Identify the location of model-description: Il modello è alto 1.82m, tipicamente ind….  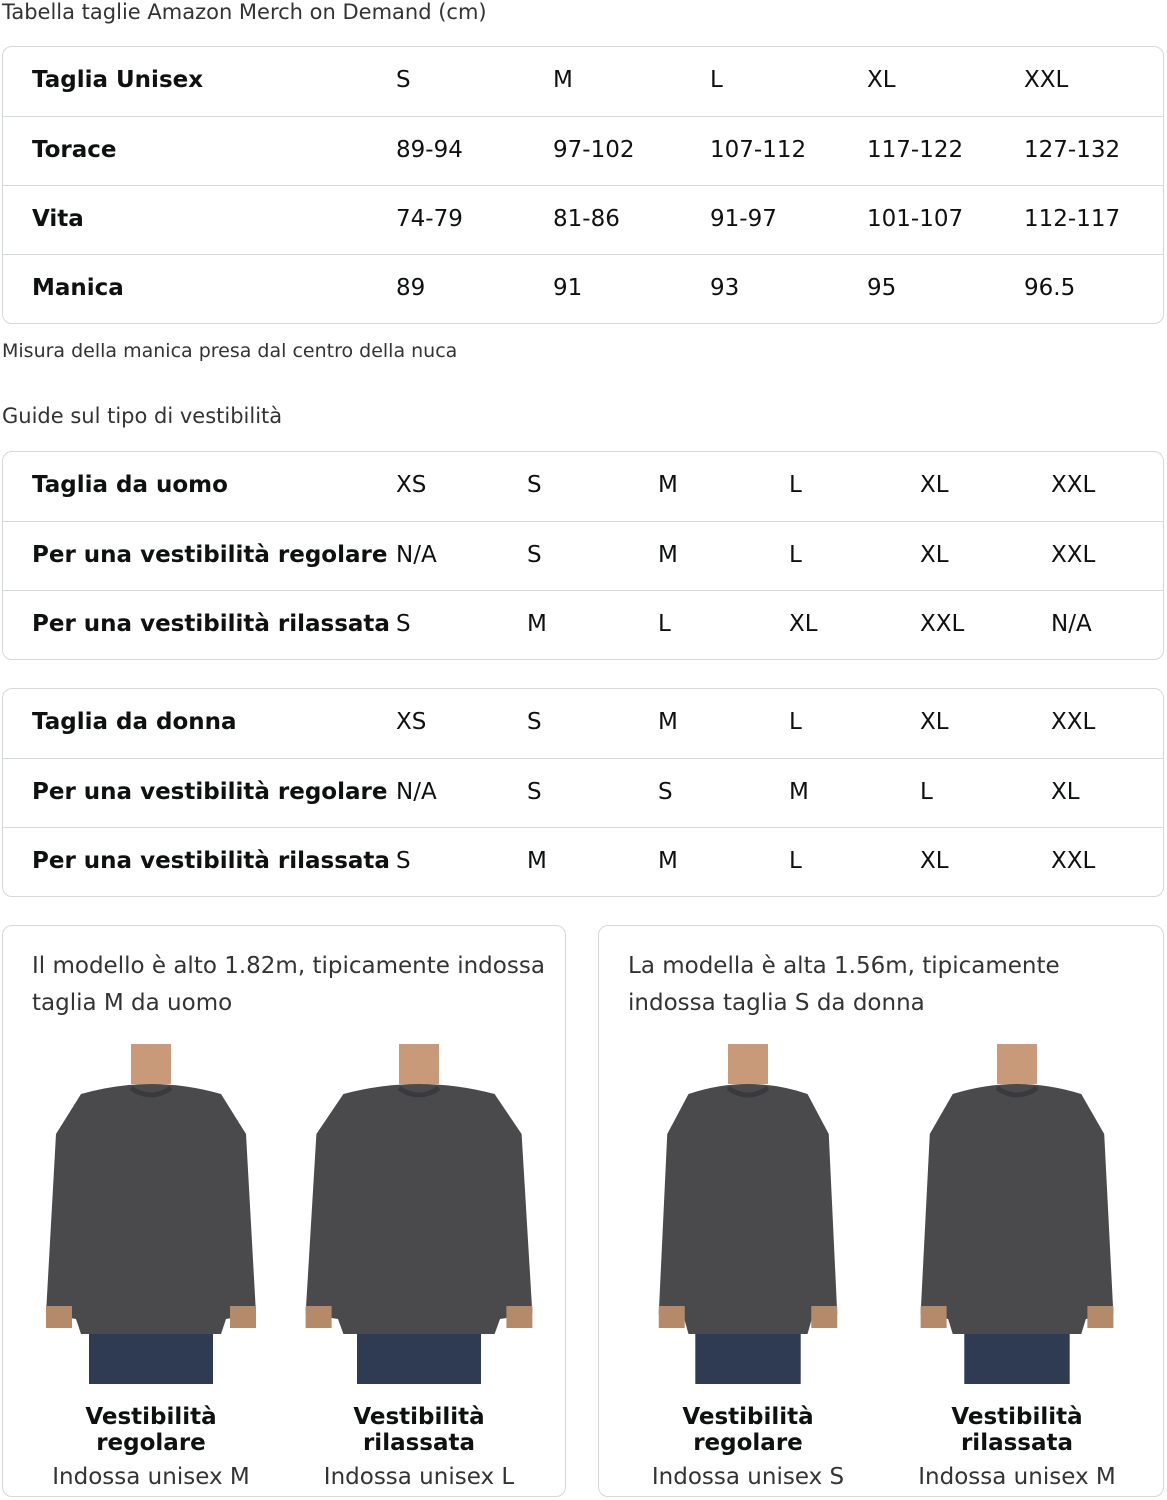
(288, 984).